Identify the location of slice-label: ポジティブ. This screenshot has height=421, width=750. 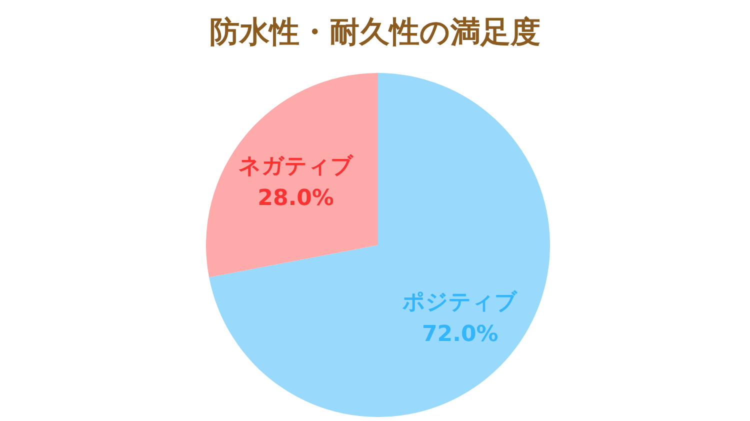
(460, 302).